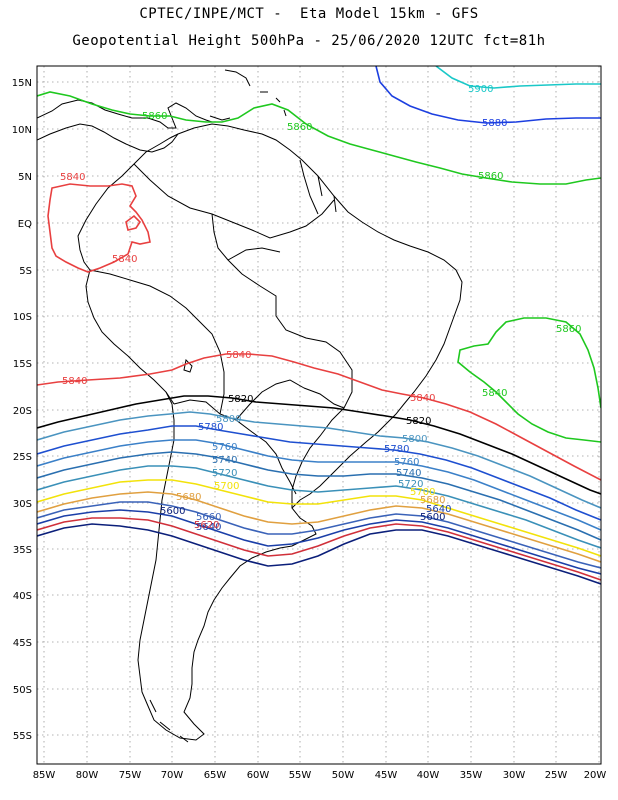 This screenshot has height=800, width=618. I want to click on lon-label: 35W, so click(471, 775).